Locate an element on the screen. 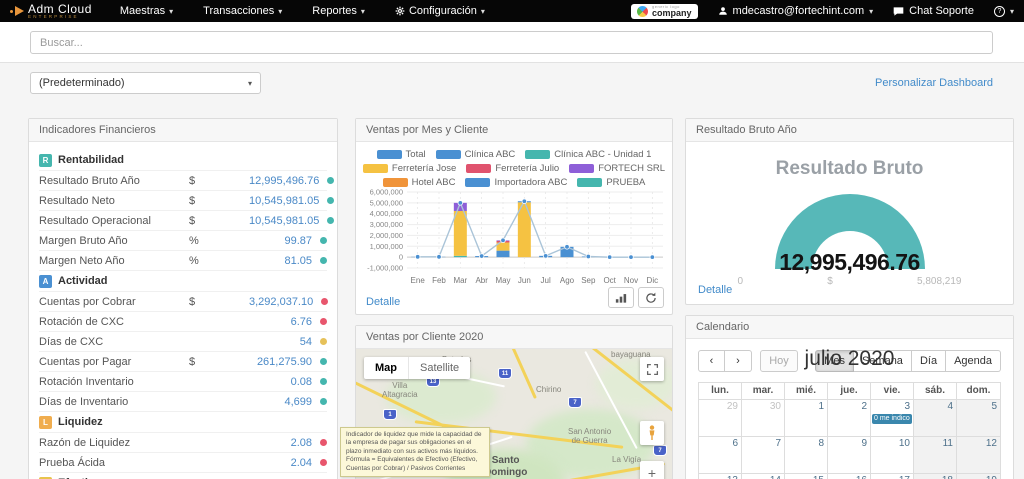  day-number: 13 is located at coordinates (732, 477).